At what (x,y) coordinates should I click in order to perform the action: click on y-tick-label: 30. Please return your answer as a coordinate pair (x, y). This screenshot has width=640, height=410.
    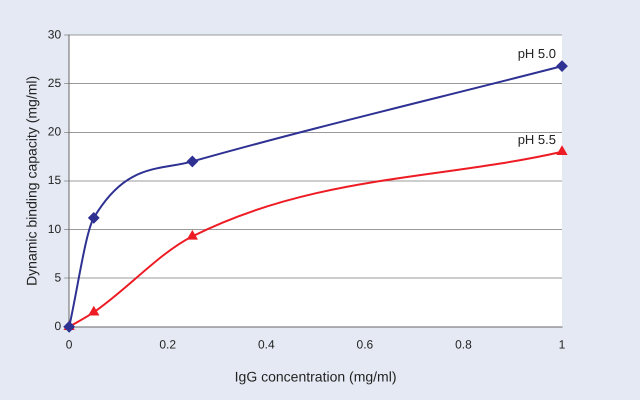
    Looking at the image, I should click on (55, 34).